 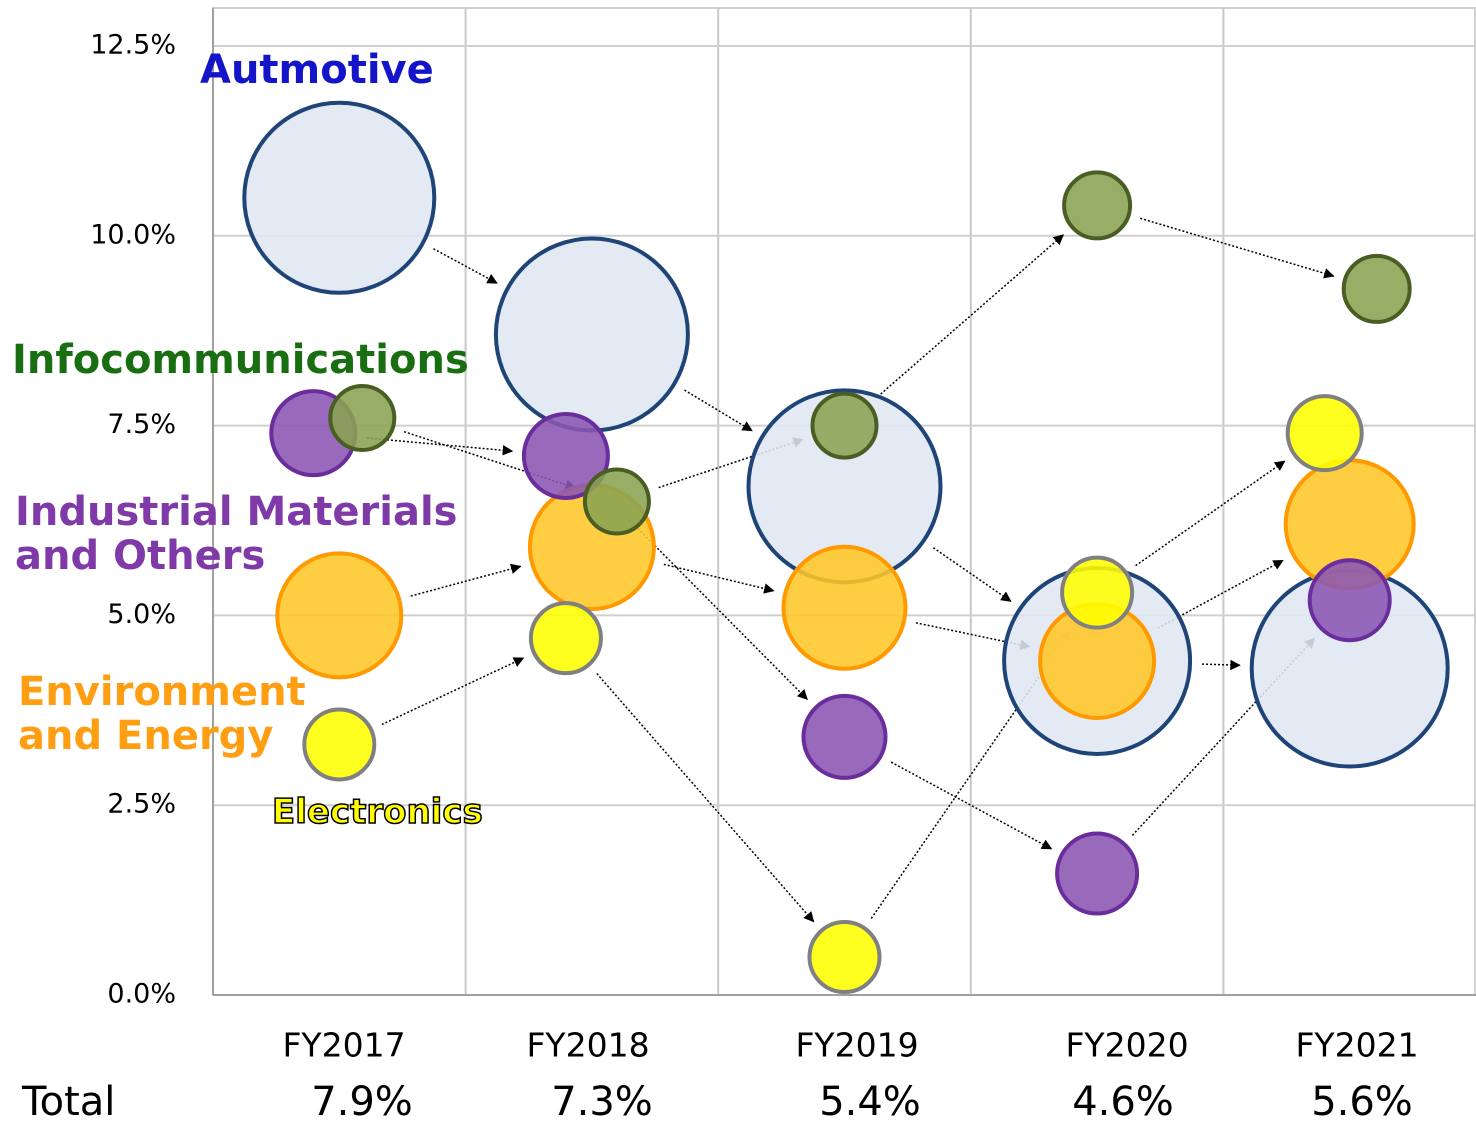 What do you see at coordinates (236, 534) in the screenshot?
I see `series-label: Industrial Materials and Others` at bounding box center [236, 534].